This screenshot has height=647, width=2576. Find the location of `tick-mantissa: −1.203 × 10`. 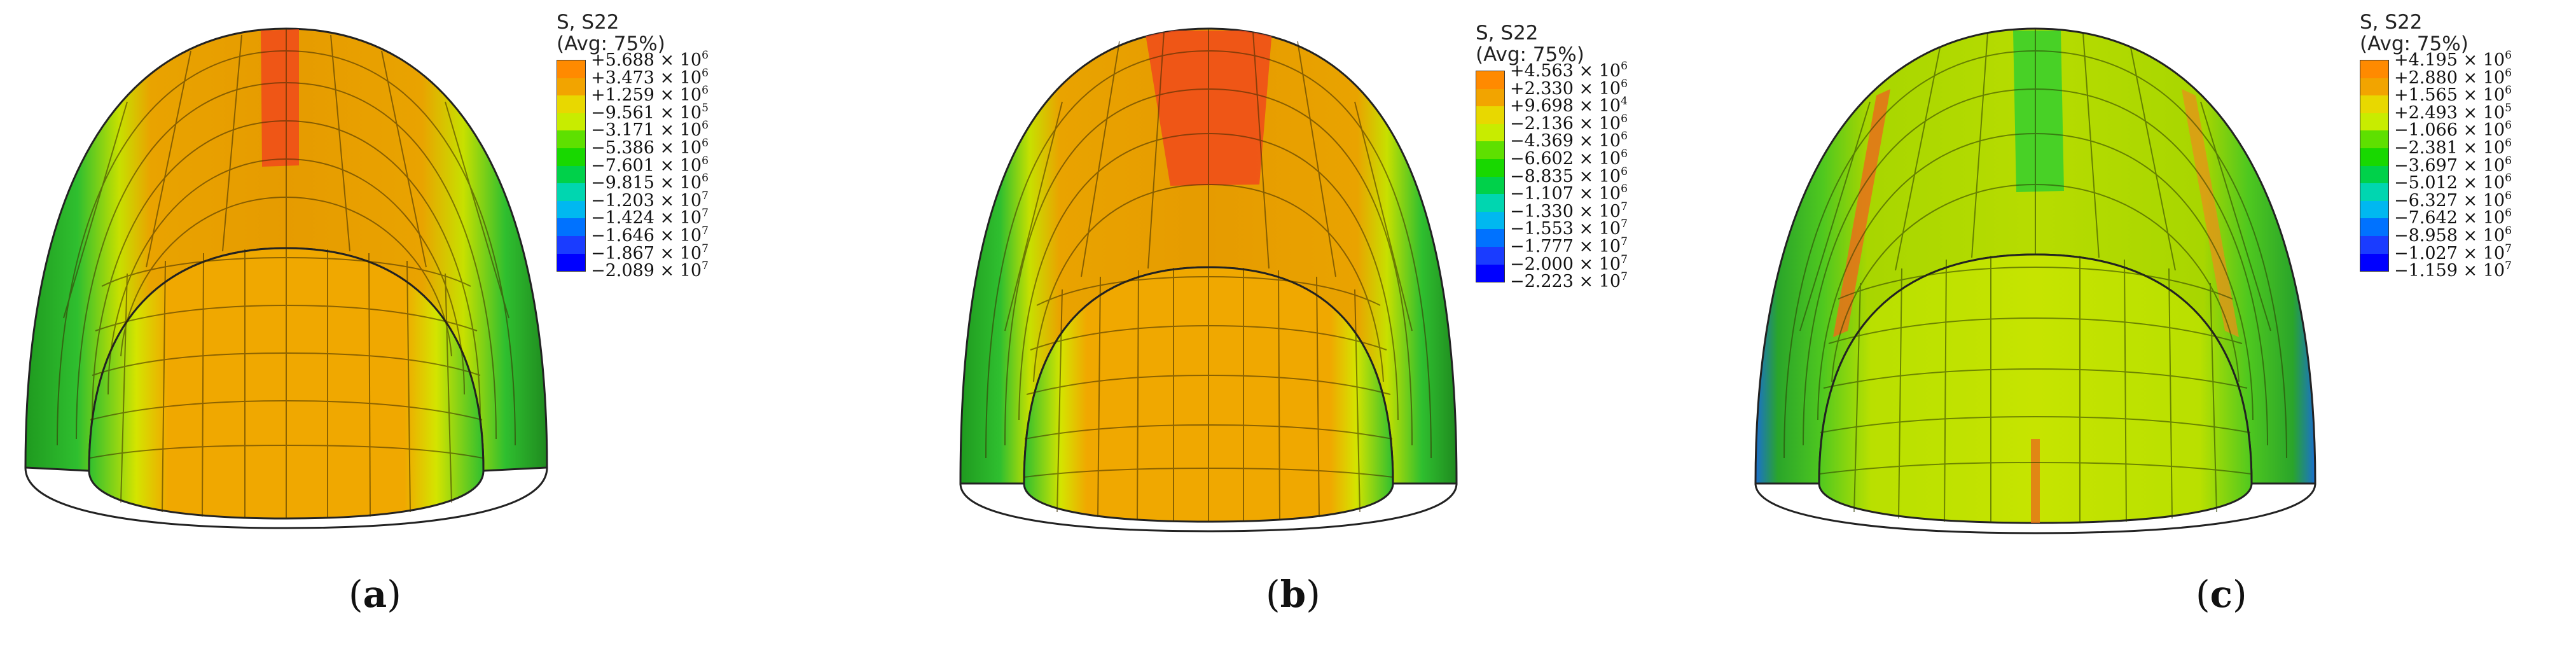

tick-mantissa: −1.203 × 10 is located at coordinates (646, 200).